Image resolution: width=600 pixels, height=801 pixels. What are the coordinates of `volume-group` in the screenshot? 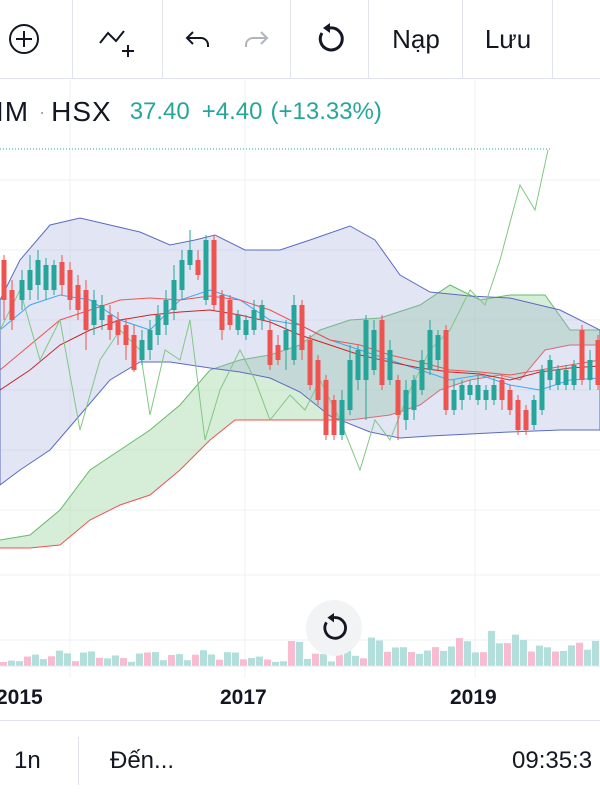 It's located at (299, 648).